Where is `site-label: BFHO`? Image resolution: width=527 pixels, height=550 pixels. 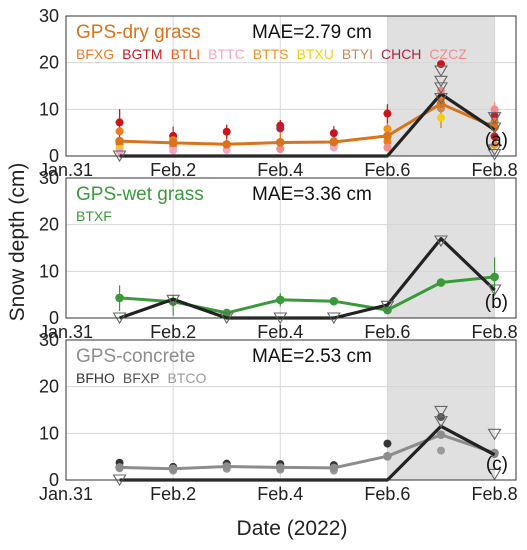 site-label: BFHO is located at coordinates (95, 378).